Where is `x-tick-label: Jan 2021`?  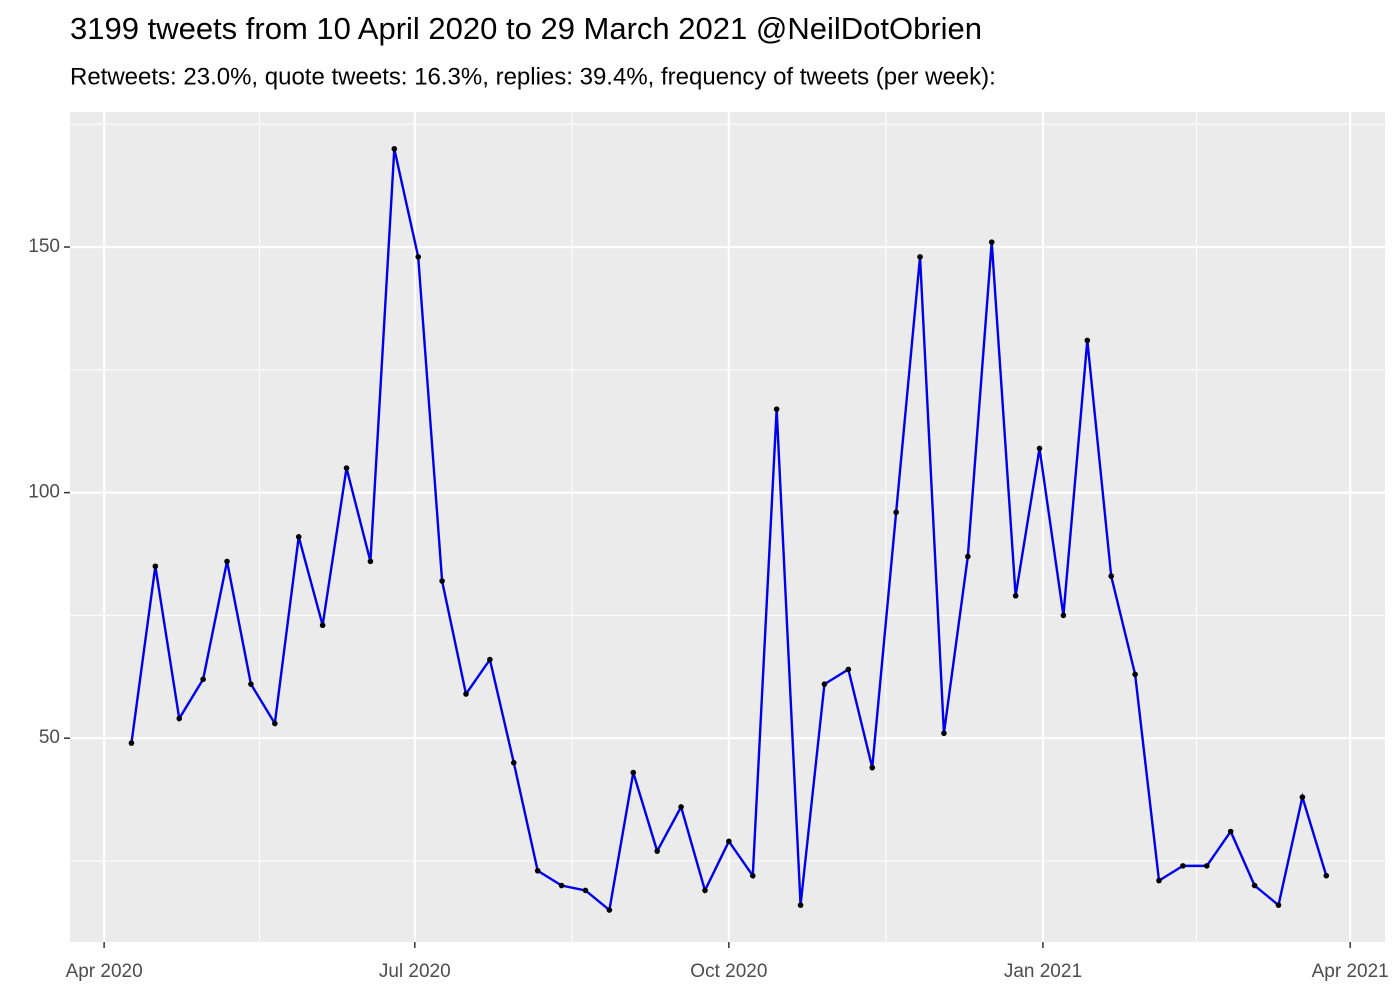 x-tick-label: Jan 2021 is located at coordinates (1043, 971).